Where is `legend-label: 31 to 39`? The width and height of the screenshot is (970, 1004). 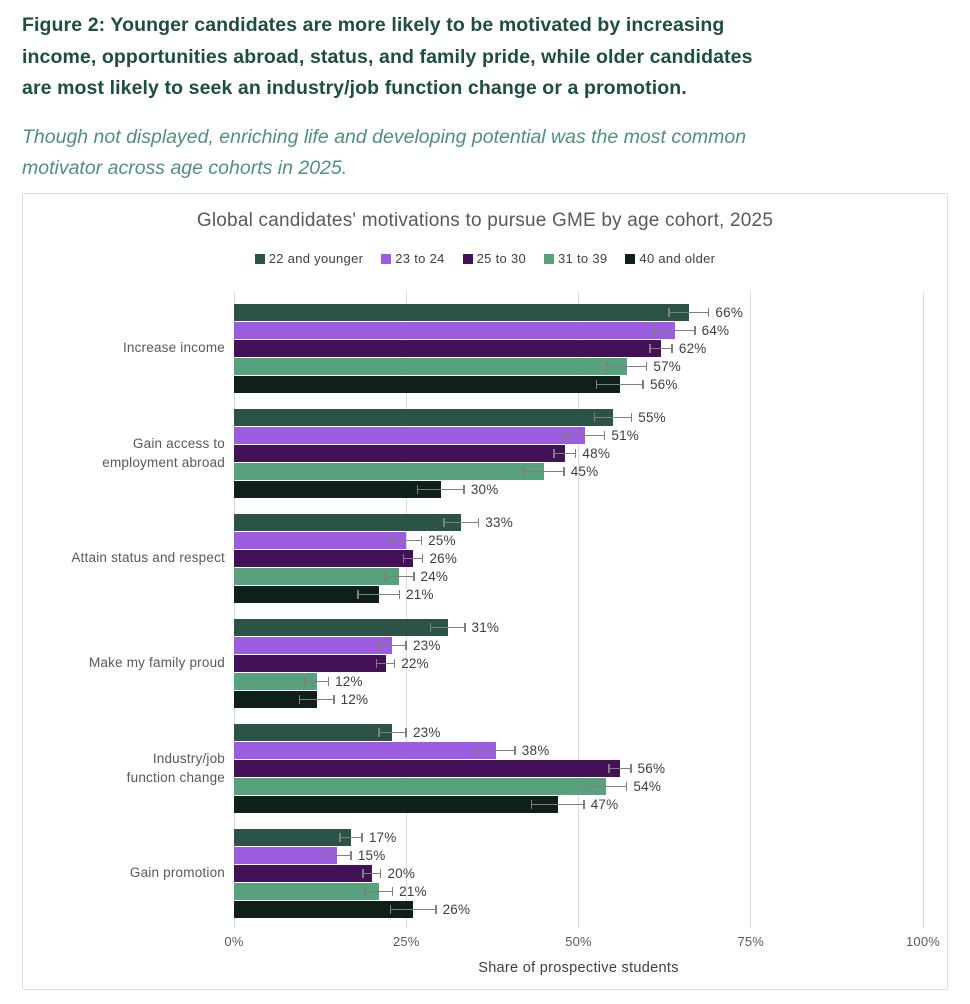
legend-label: 31 to 39 is located at coordinates (583, 258).